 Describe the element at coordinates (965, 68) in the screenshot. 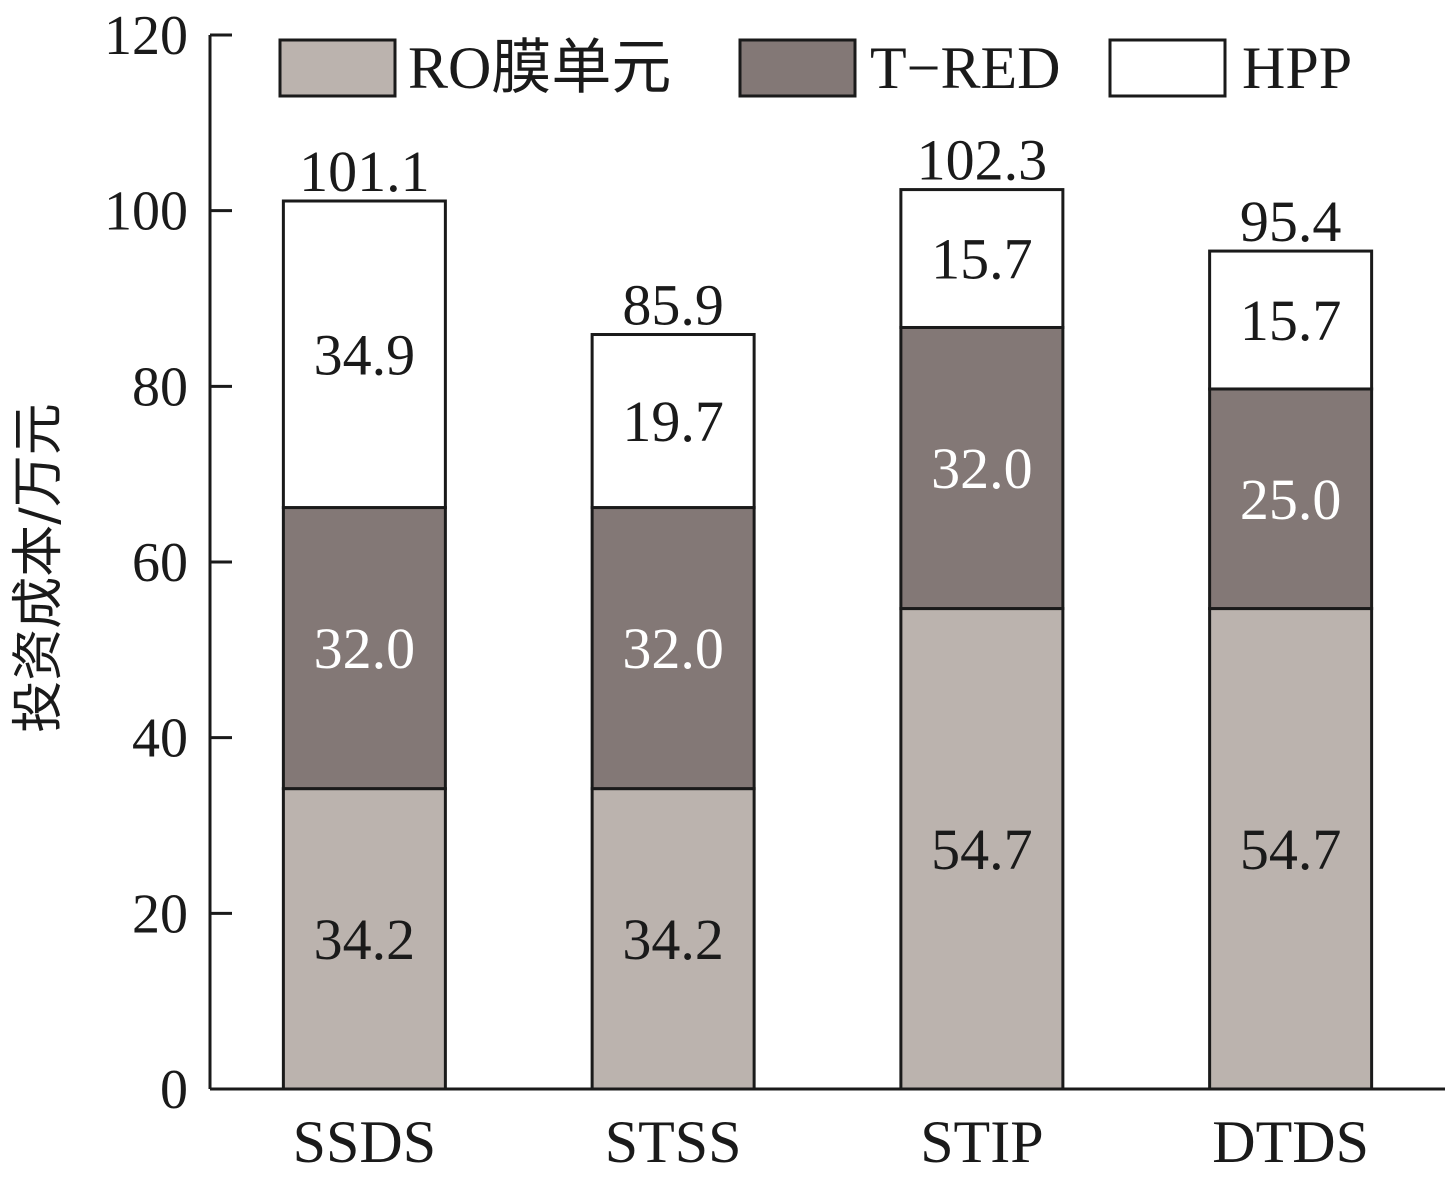

I see `legend-label: T−RED` at that location.